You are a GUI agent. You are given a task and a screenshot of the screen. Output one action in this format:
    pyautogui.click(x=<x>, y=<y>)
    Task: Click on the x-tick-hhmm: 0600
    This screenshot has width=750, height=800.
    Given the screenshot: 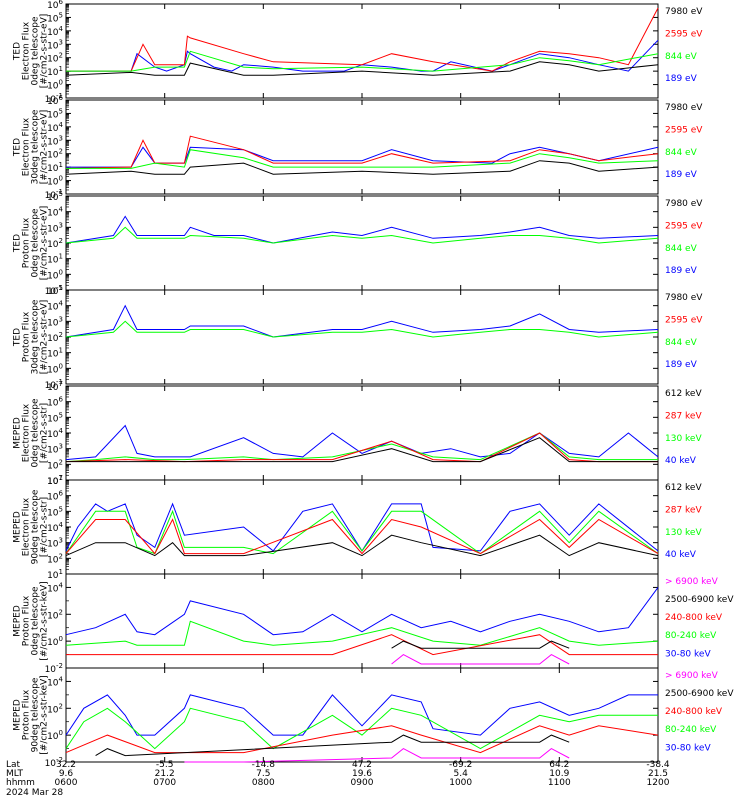 What is the action you would take?
    pyautogui.click(x=66, y=783)
    